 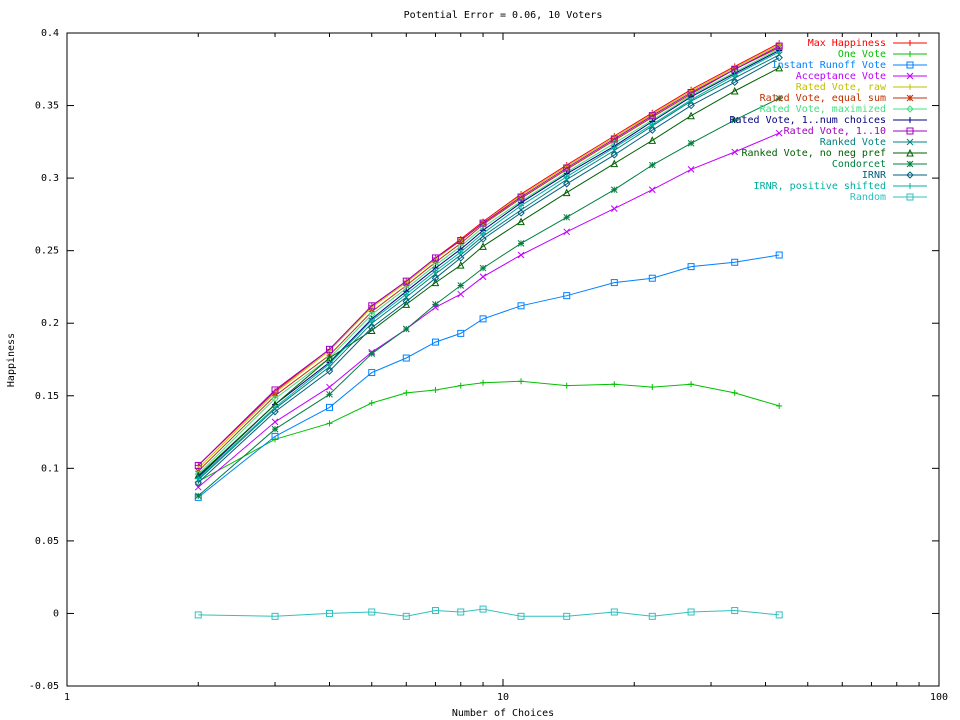 What do you see at coordinates (11, 360) in the screenshot?
I see `y-axis-label: Happiness` at bounding box center [11, 360].